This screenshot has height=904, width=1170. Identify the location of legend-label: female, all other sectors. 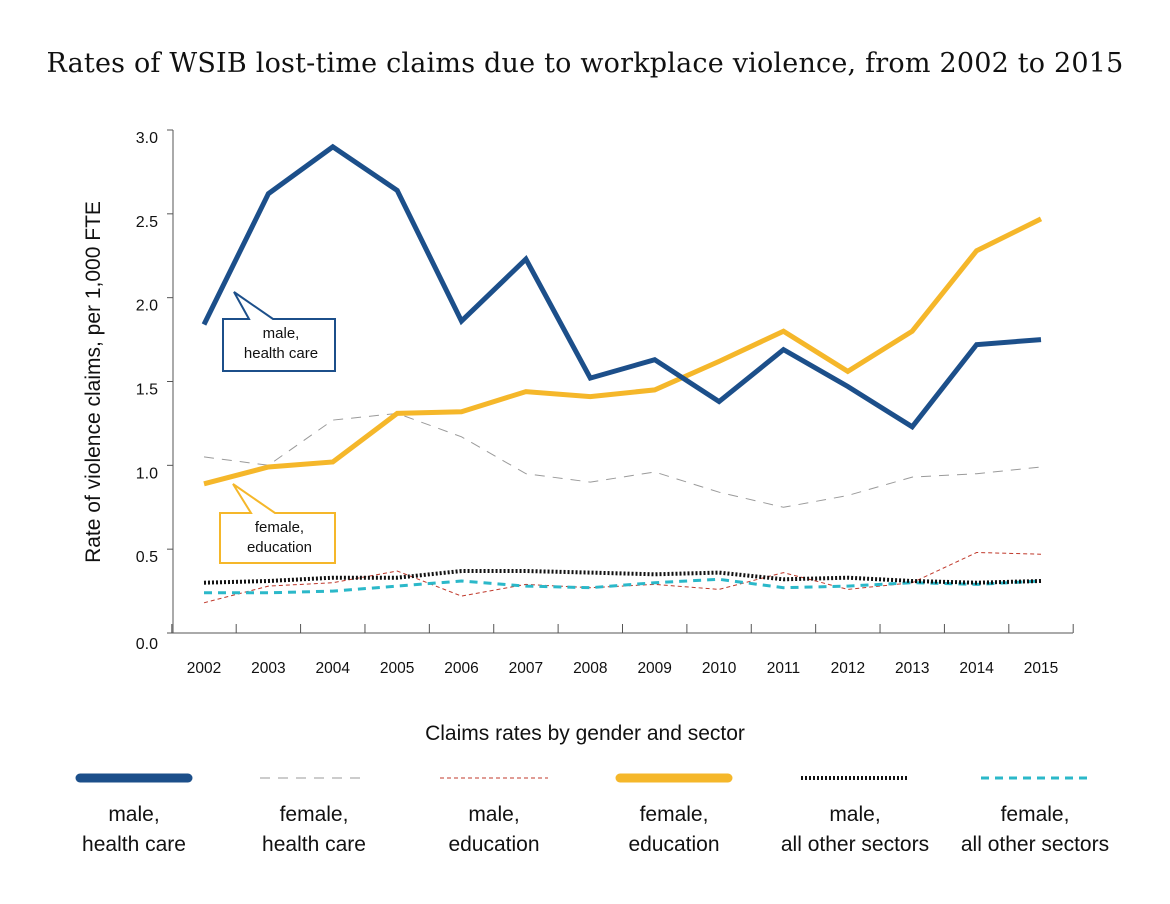
(1035, 829).